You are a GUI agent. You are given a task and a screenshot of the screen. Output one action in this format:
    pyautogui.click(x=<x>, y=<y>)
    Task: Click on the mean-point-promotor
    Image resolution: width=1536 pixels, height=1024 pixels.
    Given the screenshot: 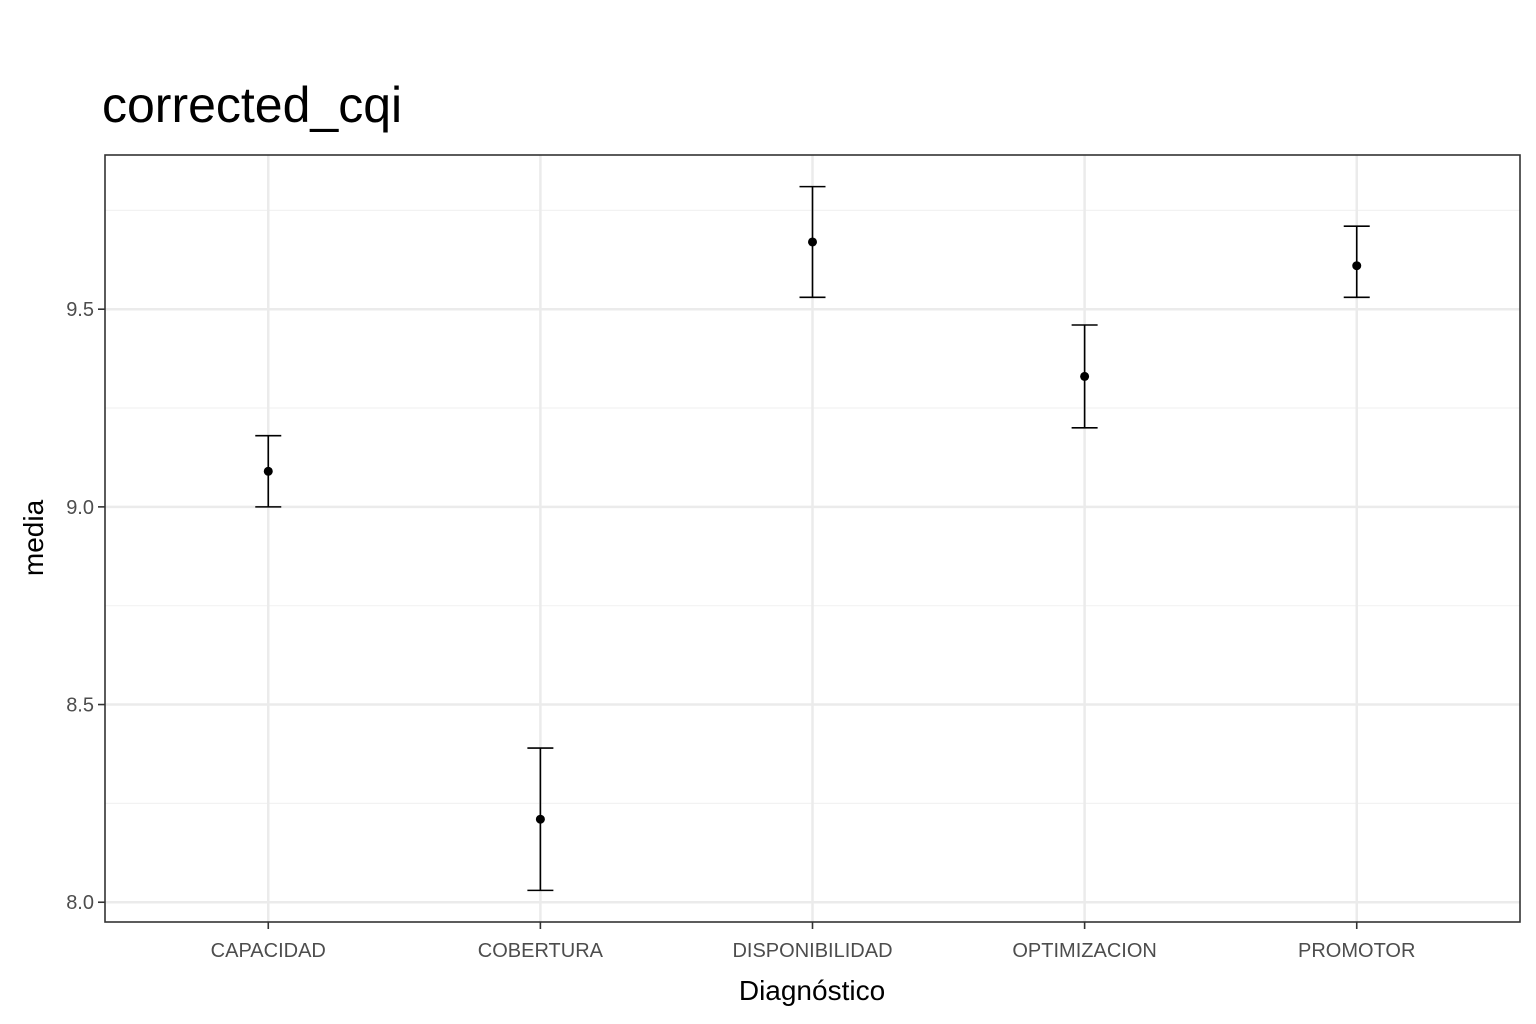 What is the action you would take?
    pyautogui.click(x=1357, y=266)
    